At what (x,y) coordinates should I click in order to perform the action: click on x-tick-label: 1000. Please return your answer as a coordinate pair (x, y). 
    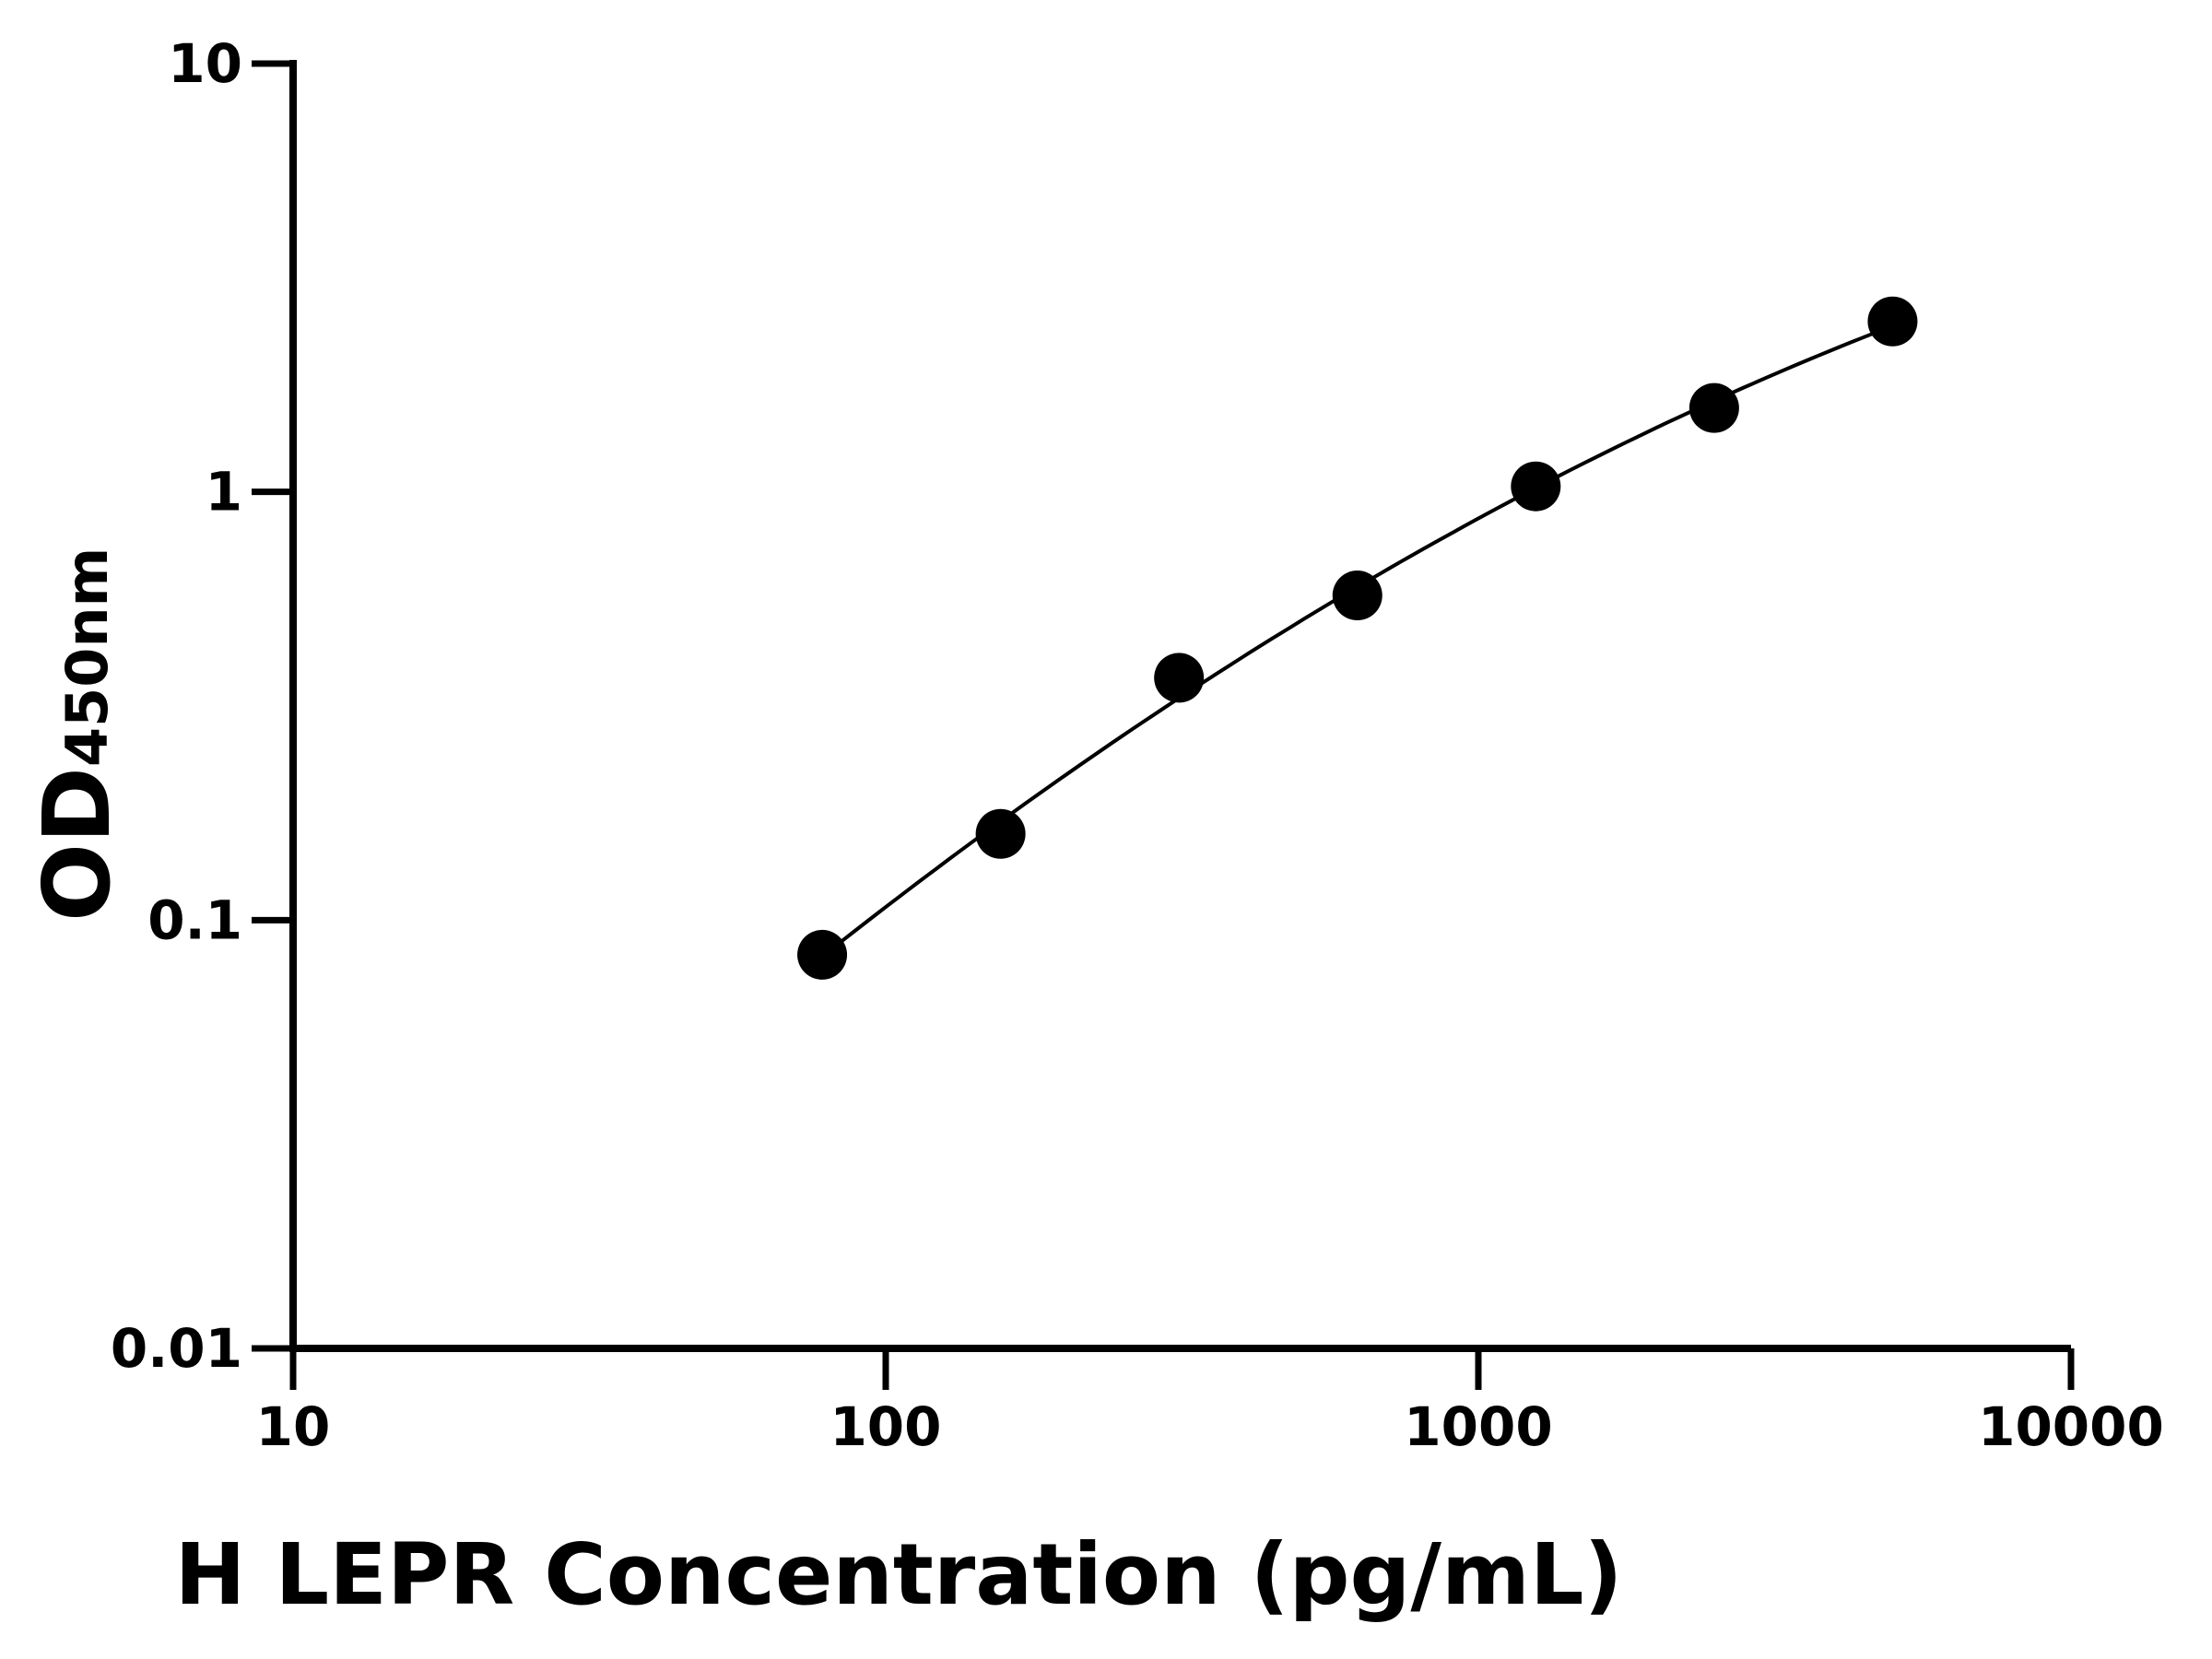
    Looking at the image, I should click on (1478, 1426).